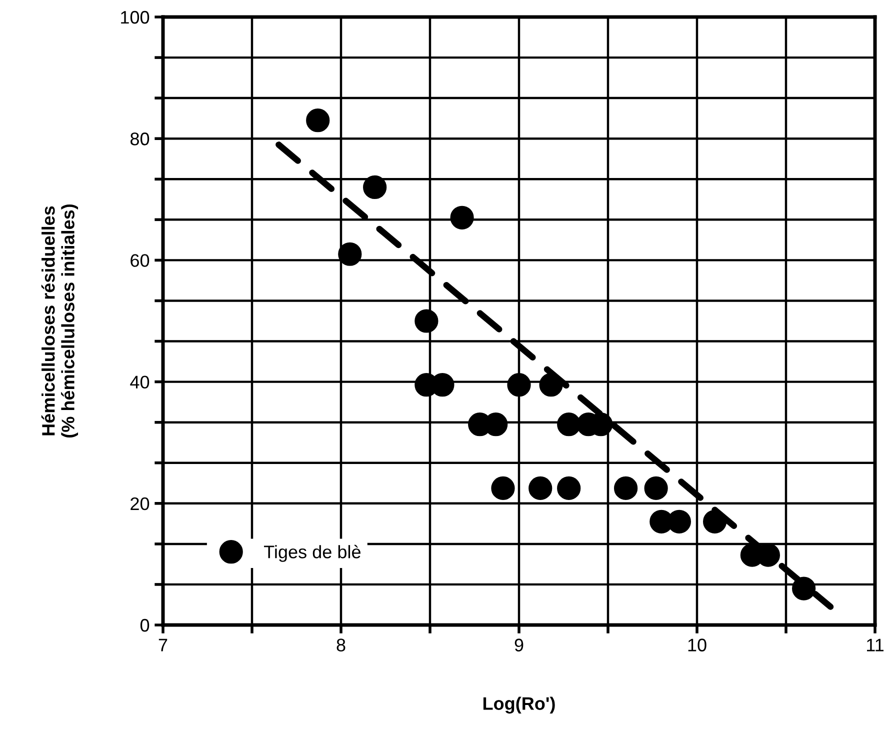 The width and height of the screenshot is (888, 731). Describe the element at coordinates (697, 645) in the screenshot. I see `x-tick-label: 10` at that location.